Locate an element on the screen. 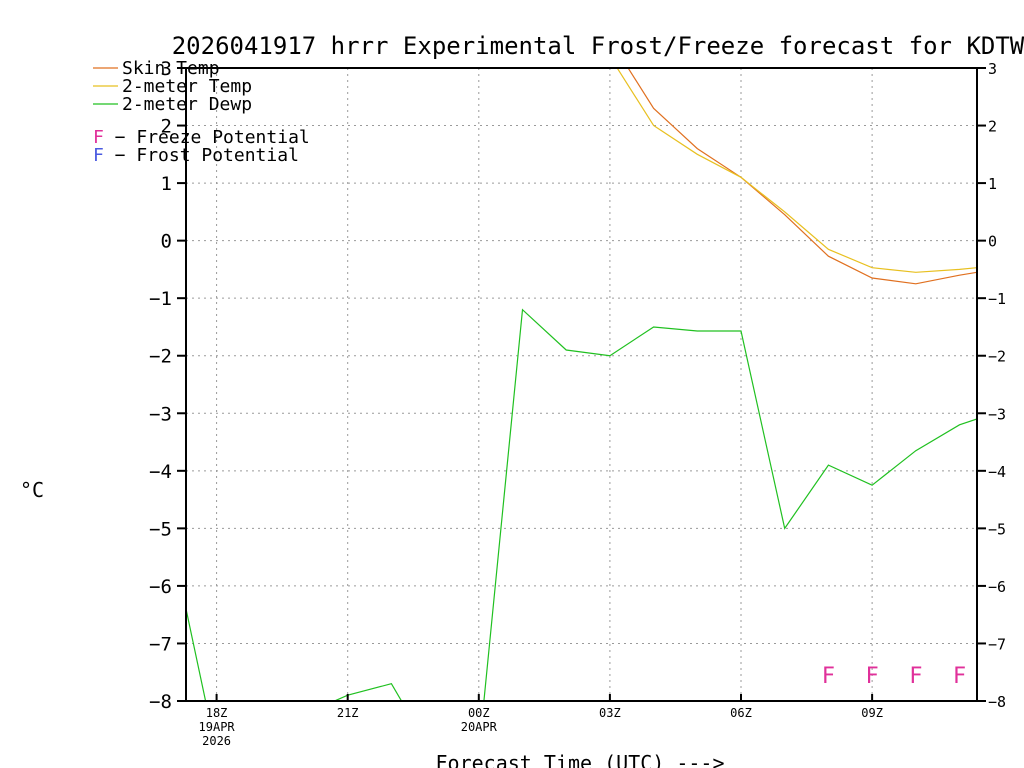  x-tick-sublabel: 2026 is located at coordinates (216, 741).